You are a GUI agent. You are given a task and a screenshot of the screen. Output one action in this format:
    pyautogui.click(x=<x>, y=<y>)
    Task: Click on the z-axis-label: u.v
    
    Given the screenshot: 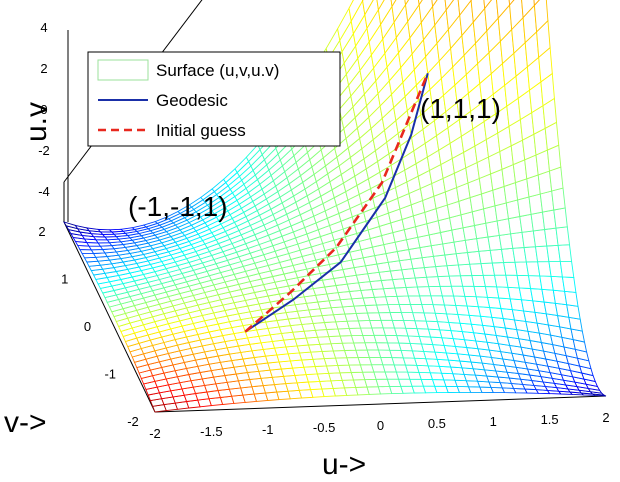 What is the action you would take?
    pyautogui.click(x=36, y=122)
    